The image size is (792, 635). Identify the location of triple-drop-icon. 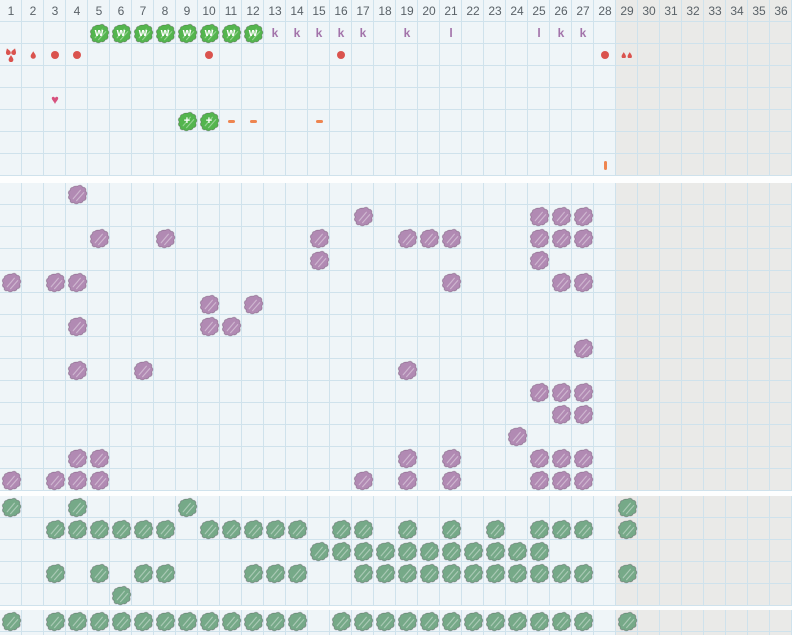
(11, 55).